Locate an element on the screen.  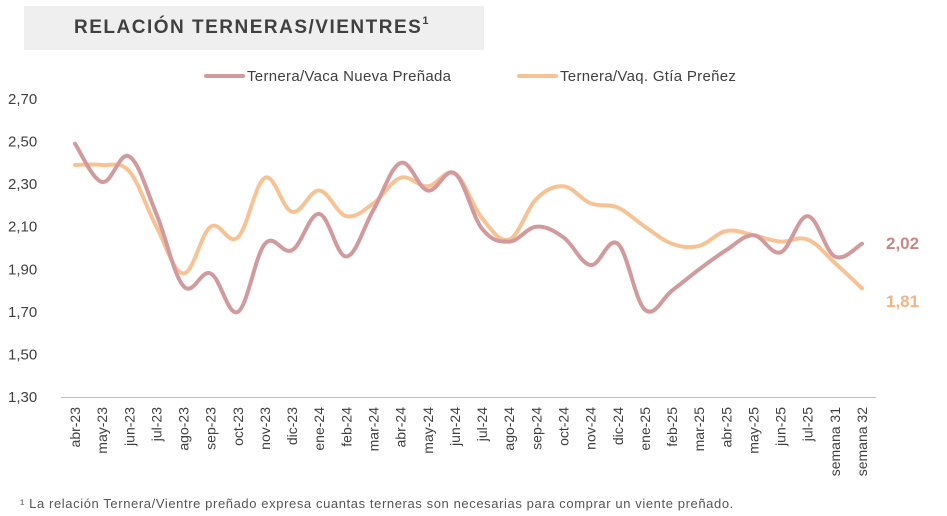
x-tick-label: dic-23 is located at coordinates (292, 426).